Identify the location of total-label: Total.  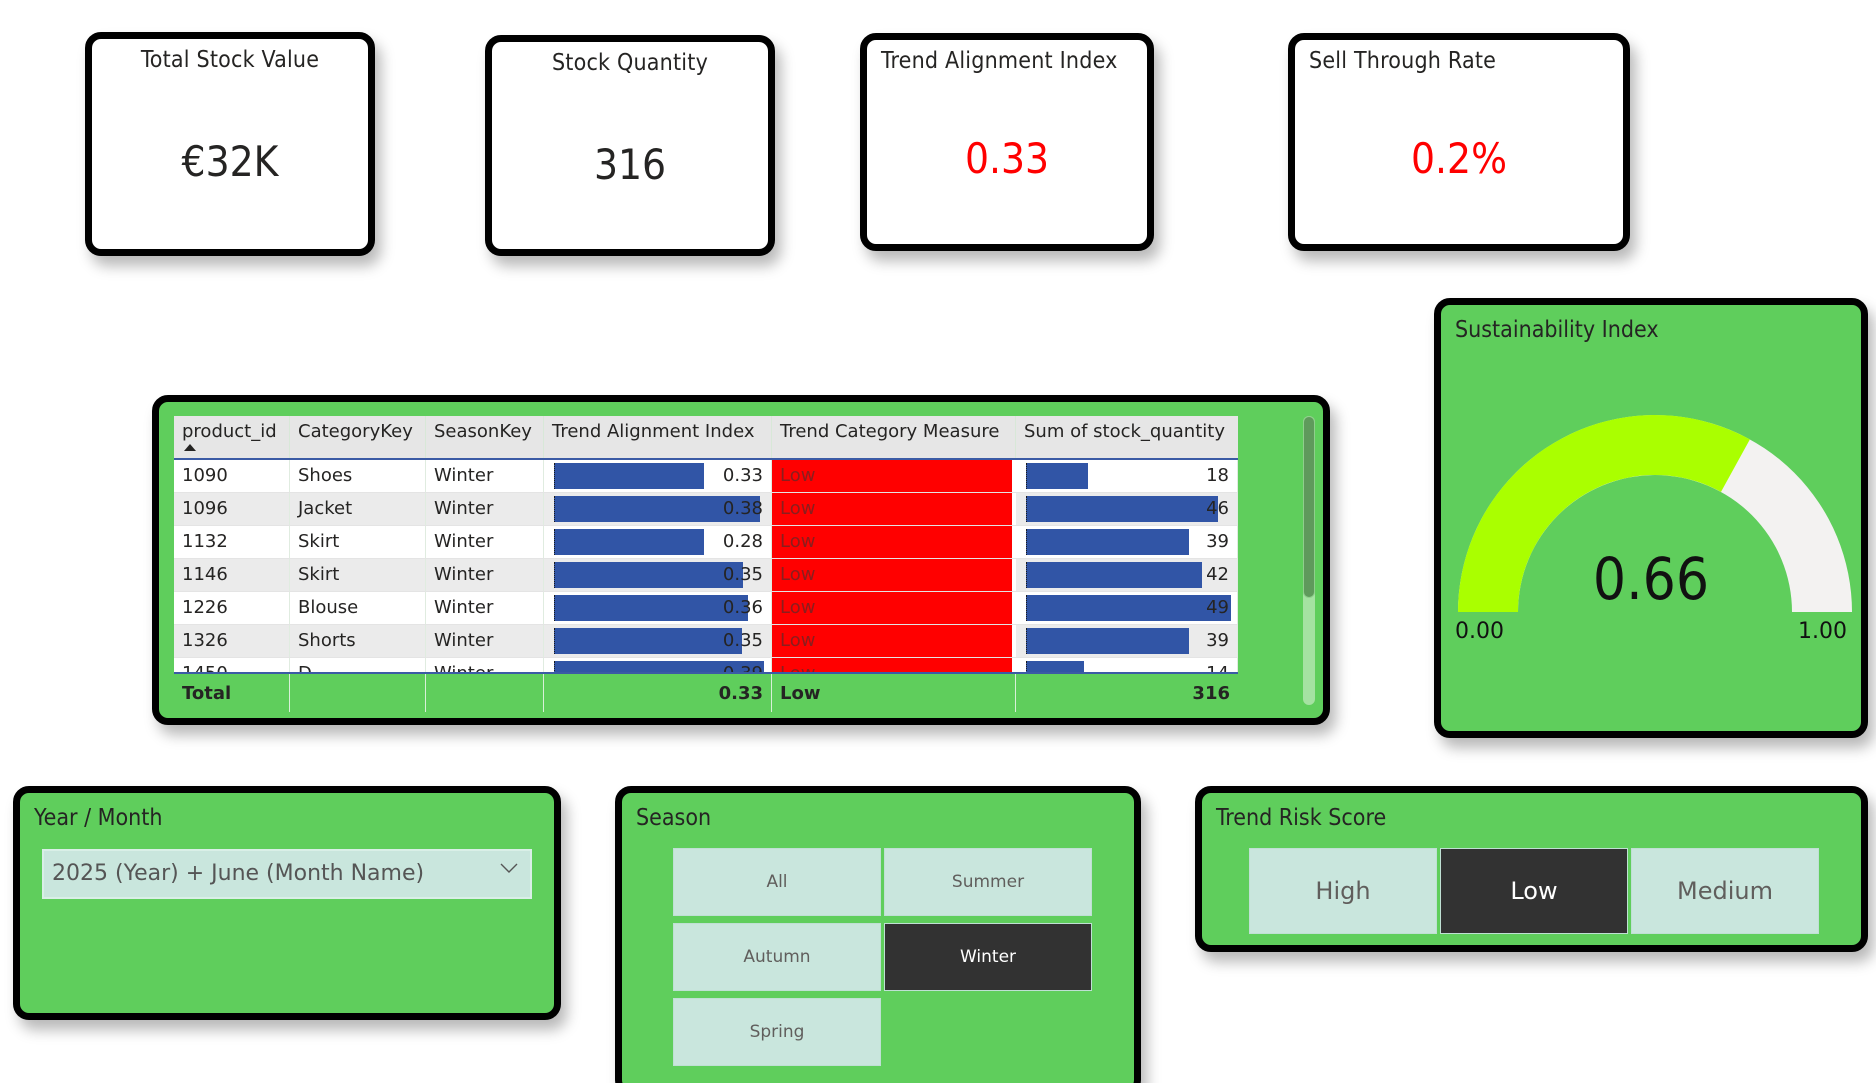
(232, 693).